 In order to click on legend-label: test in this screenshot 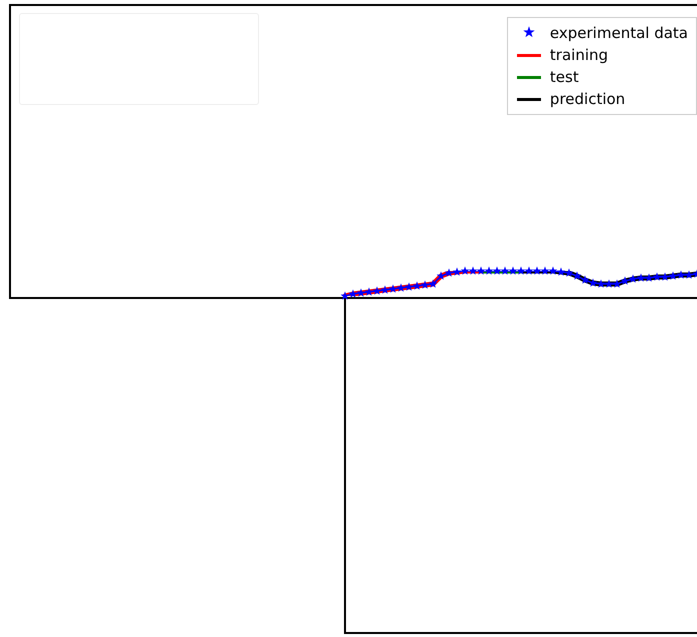, I will do `click(564, 77)`.